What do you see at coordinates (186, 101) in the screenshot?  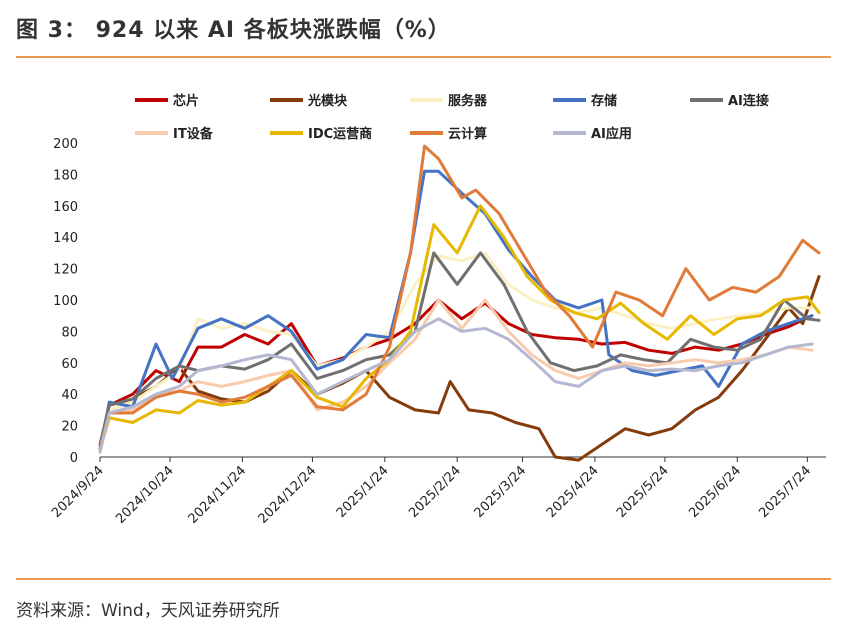 I see `legend-label: 芯片` at bounding box center [186, 101].